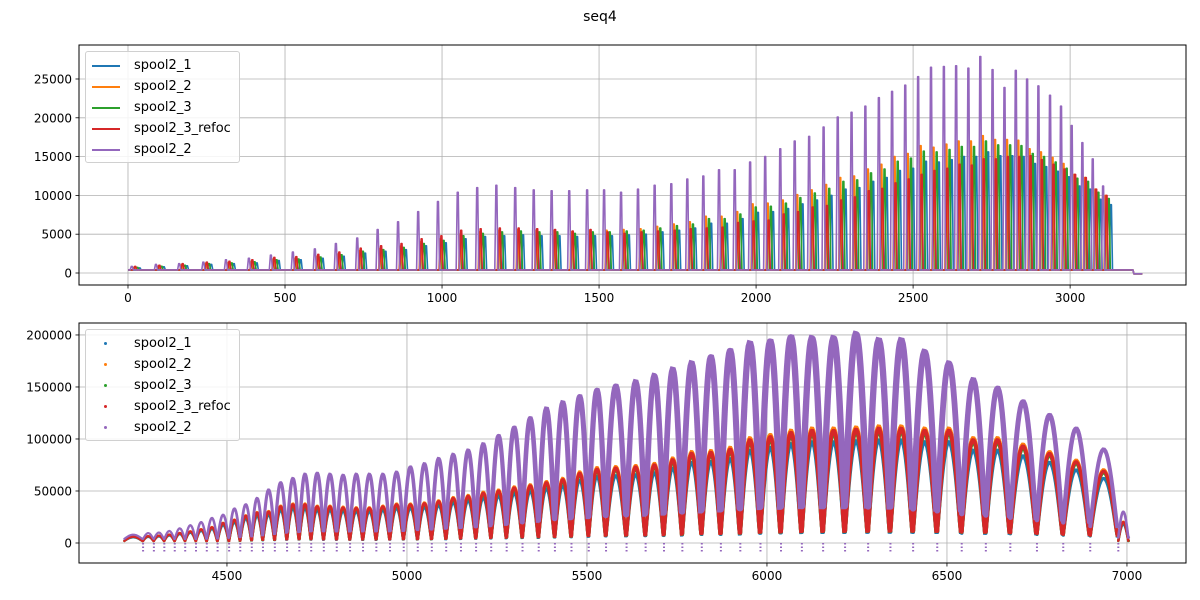  Describe the element at coordinates (1127, 576) in the screenshot. I see `x-tick-label: 7000` at that location.